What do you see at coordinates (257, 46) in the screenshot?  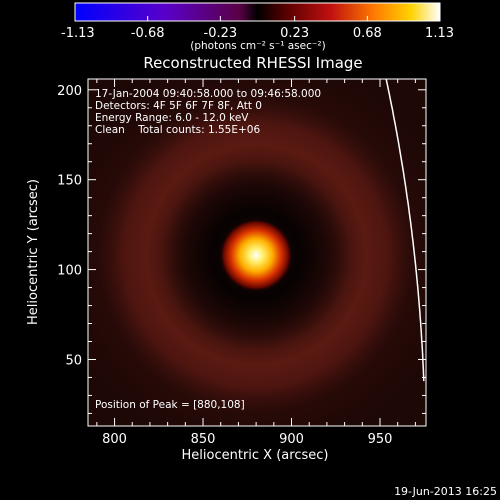 I see `colorbar-units: (photons cm⁻² s⁻¹ asec⁻²)` at bounding box center [257, 46].